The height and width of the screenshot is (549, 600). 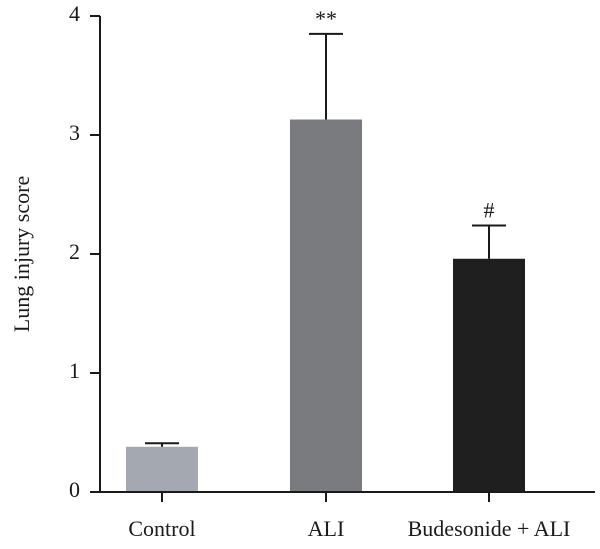 I want to click on y-tick-label-1: 1, so click(x=74, y=370).